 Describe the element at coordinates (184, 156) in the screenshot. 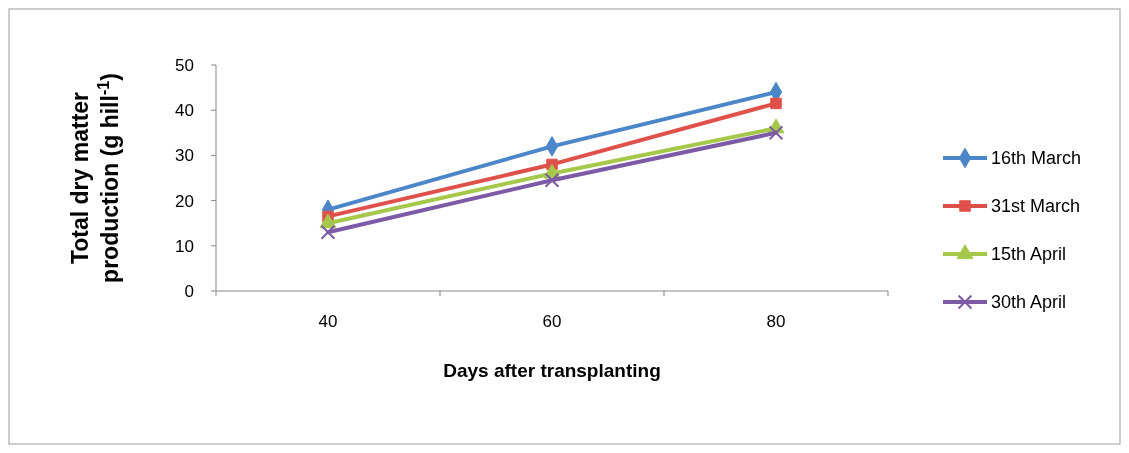

I see `y-tick-label: 30` at that location.